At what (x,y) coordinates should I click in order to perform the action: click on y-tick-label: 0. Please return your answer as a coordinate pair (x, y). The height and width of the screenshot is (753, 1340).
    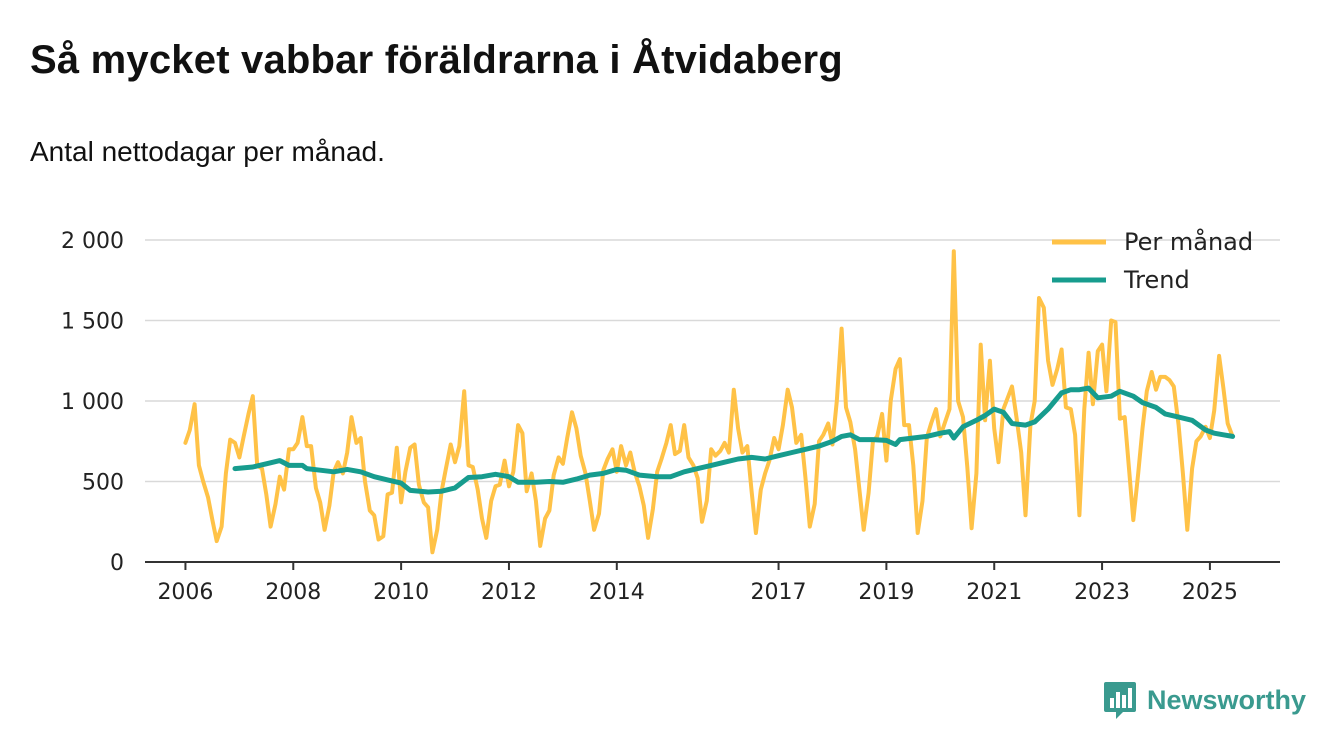
    Looking at the image, I should click on (117, 563).